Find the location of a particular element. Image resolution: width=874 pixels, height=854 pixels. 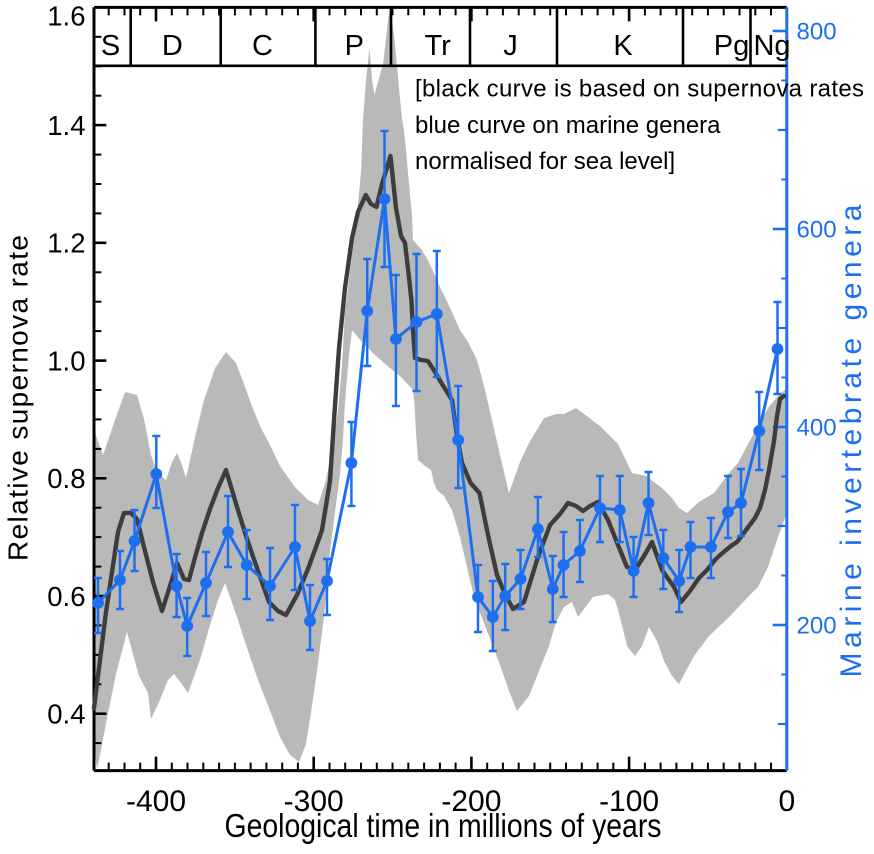

svg-text: Marine invertebrate genera is located at coordinates (851, 440).